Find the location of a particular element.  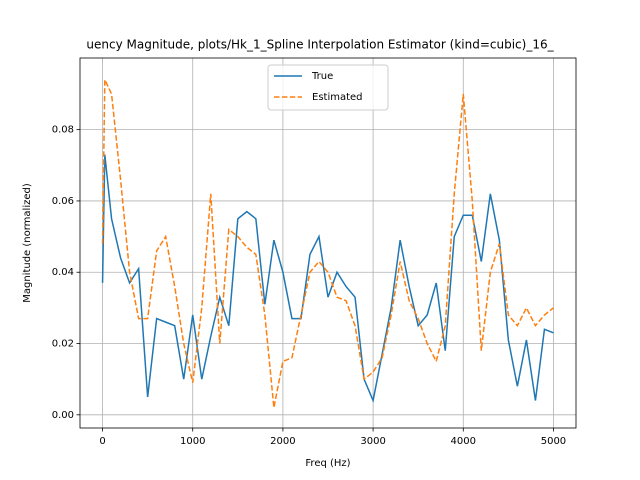

x-tick-label: 1000 is located at coordinates (192, 441).